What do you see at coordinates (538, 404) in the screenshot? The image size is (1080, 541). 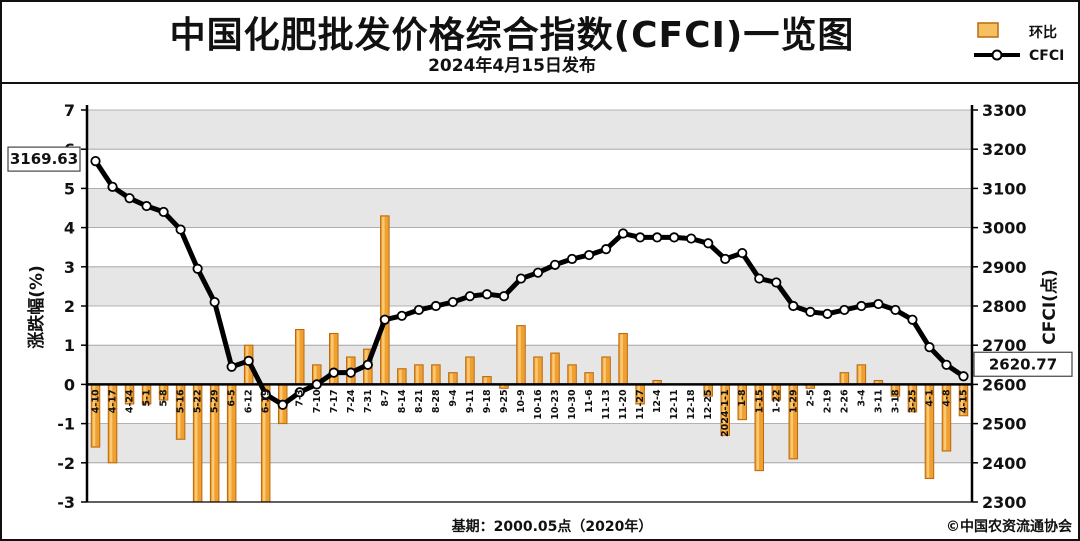 I see `x-tick-label: 10-16` at bounding box center [538, 404].